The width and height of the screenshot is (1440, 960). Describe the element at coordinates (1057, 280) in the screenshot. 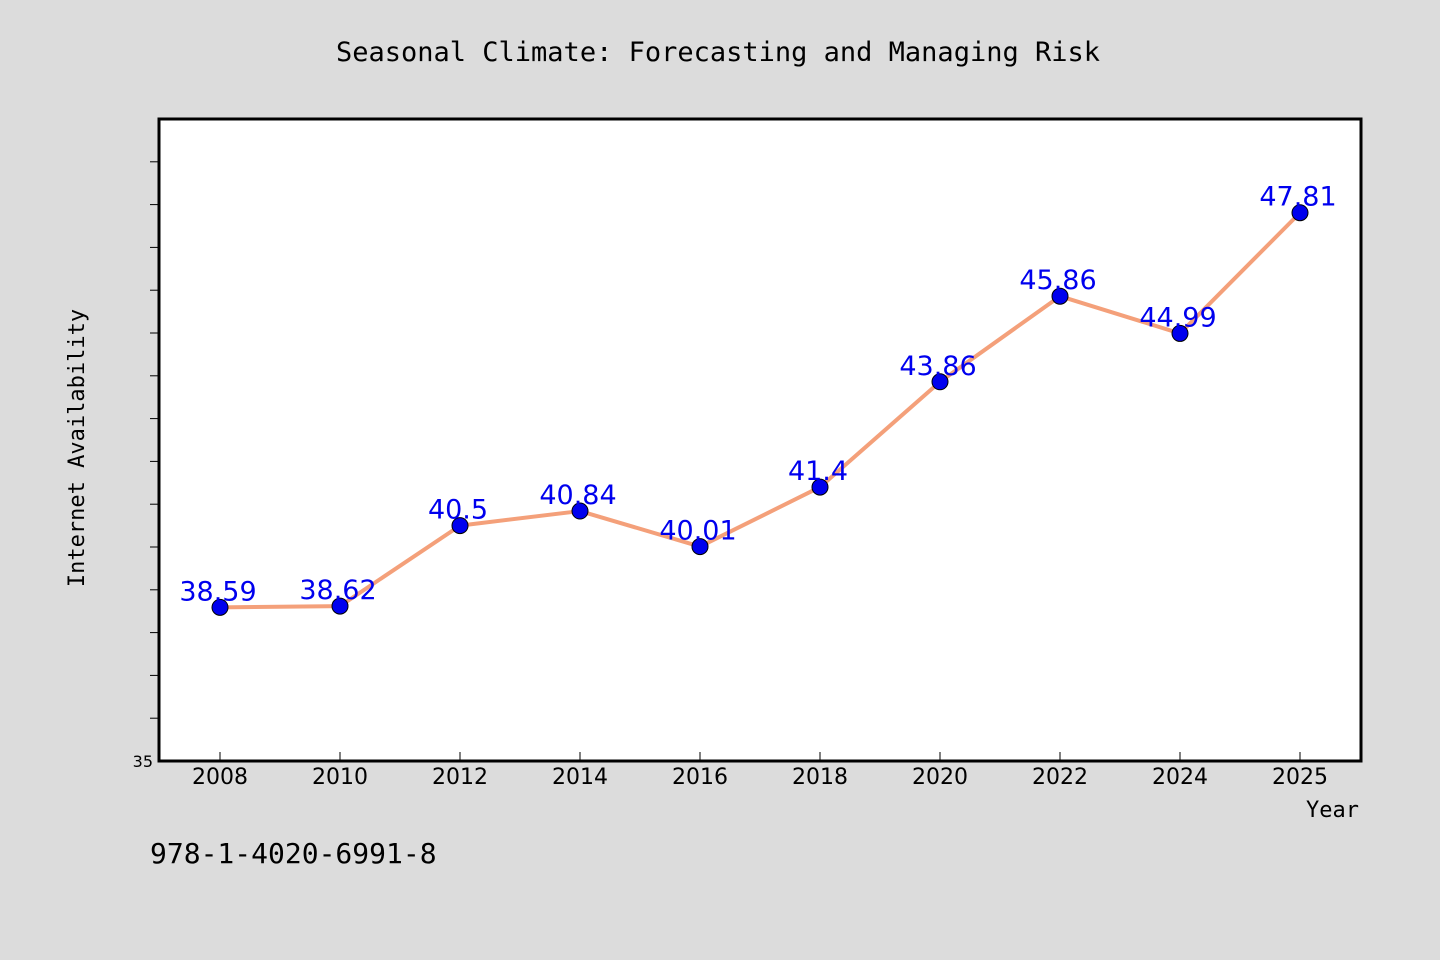

I see `data-label: 45.86` at that location.